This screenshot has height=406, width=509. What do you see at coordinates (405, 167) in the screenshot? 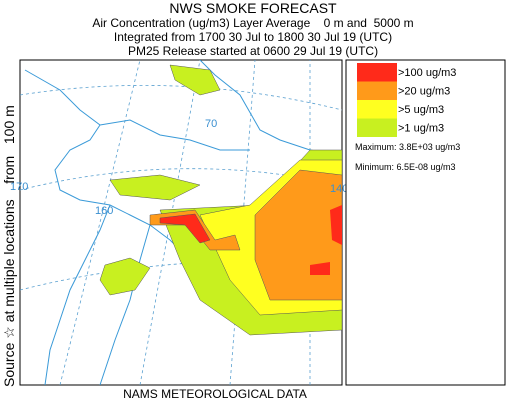
I see `minimum: Minimum: 6.5E-08 ug/m3` at bounding box center [405, 167].